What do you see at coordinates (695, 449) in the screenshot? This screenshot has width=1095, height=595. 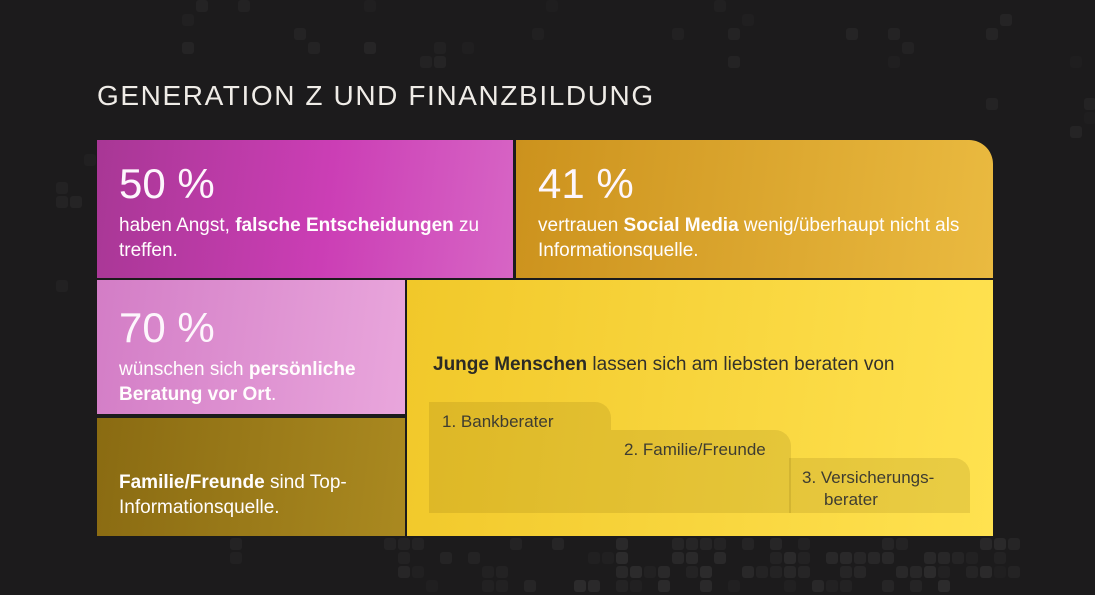 I see `ranking-step-2-label: 2. Familie/Freunde` at bounding box center [695, 449].